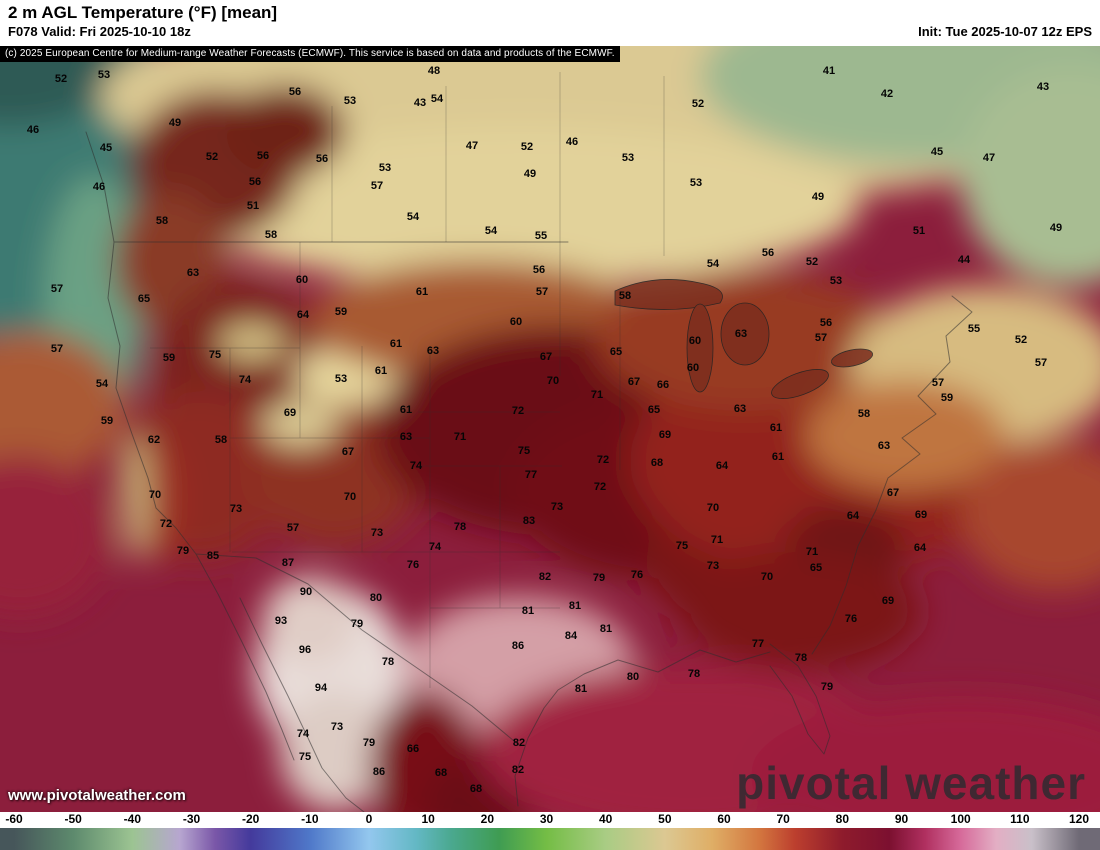 This screenshot has height=850, width=1100. What do you see at coordinates (132, 819) in the screenshot?
I see `colorbar-tick: -40` at bounding box center [132, 819].